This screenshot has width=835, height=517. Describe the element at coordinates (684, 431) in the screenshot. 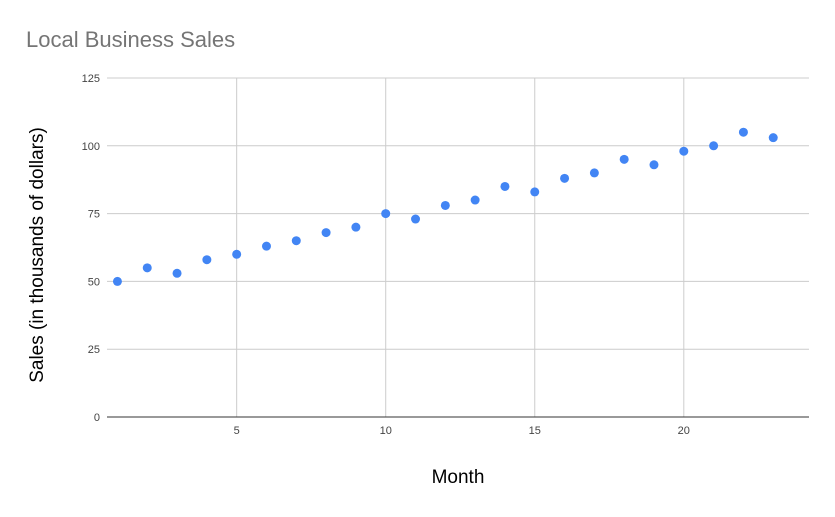

I see `x-tick-label: 20` at that location.